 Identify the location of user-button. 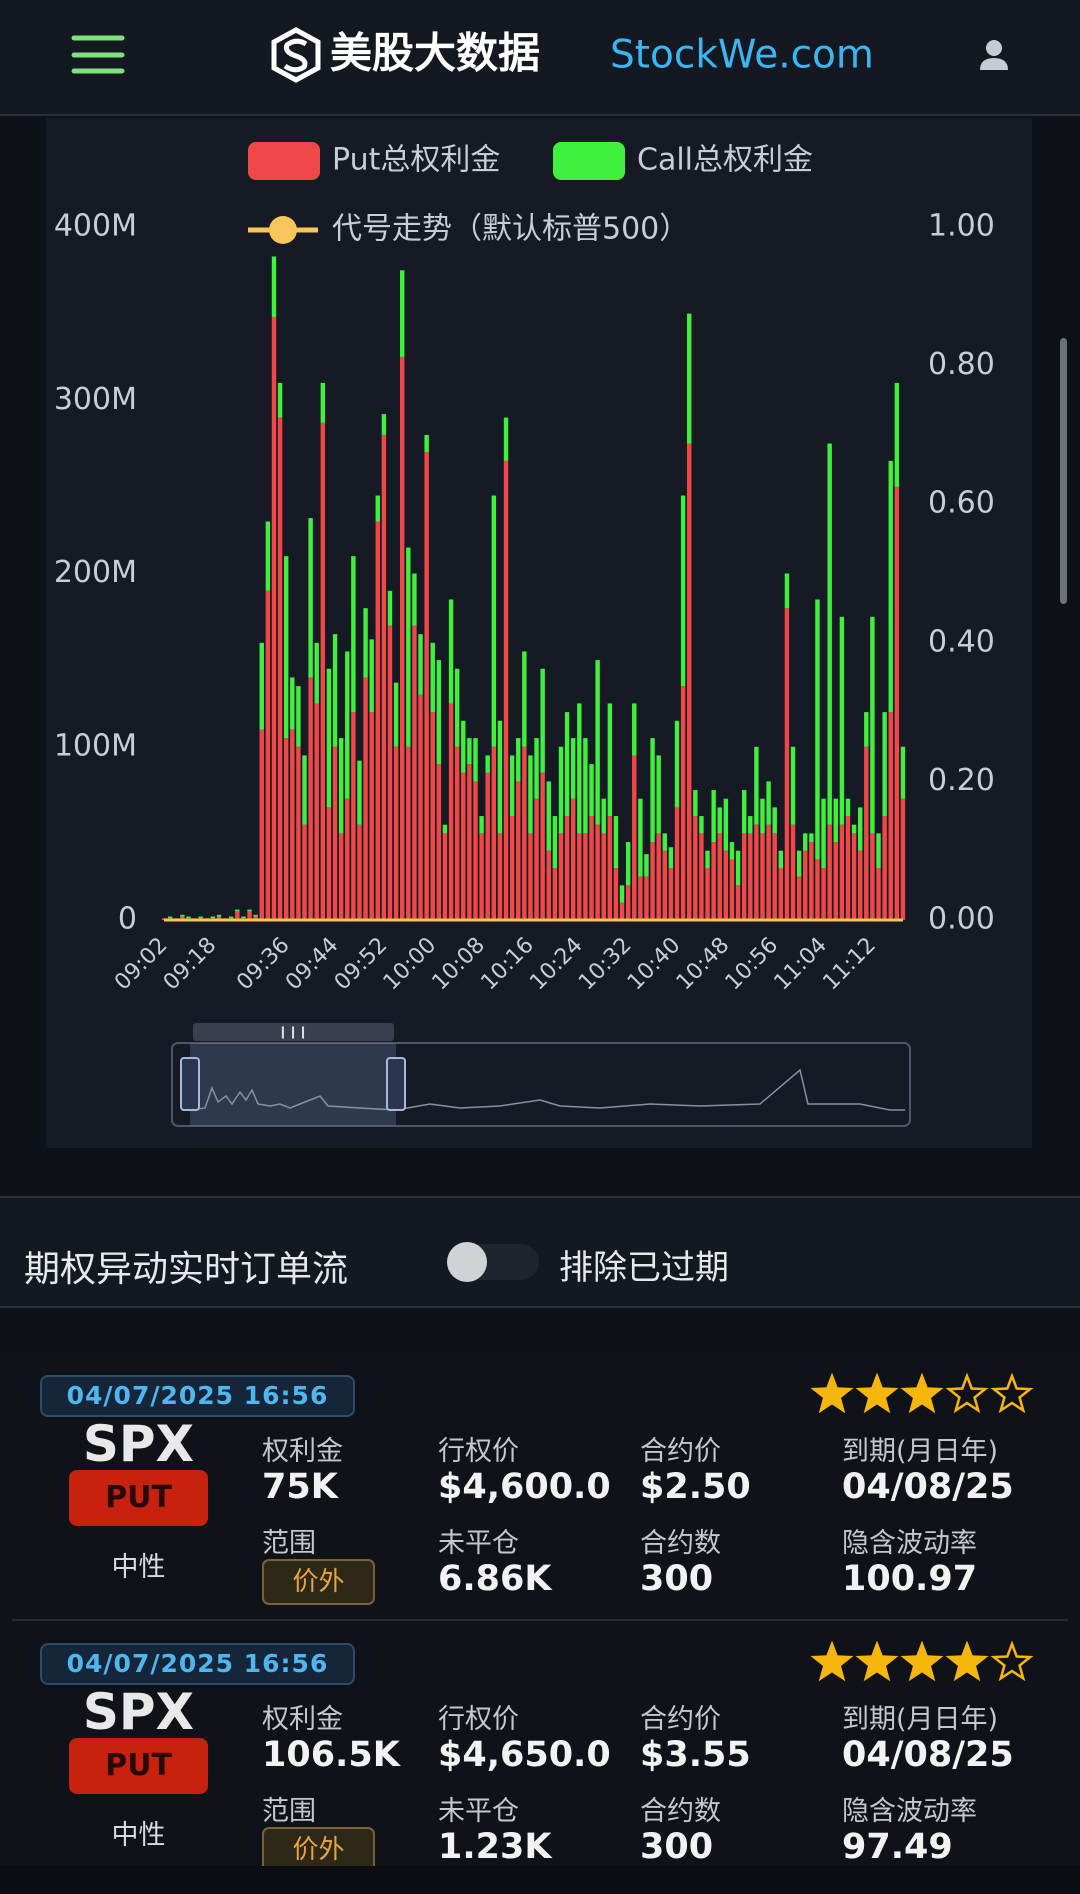
(994, 55).